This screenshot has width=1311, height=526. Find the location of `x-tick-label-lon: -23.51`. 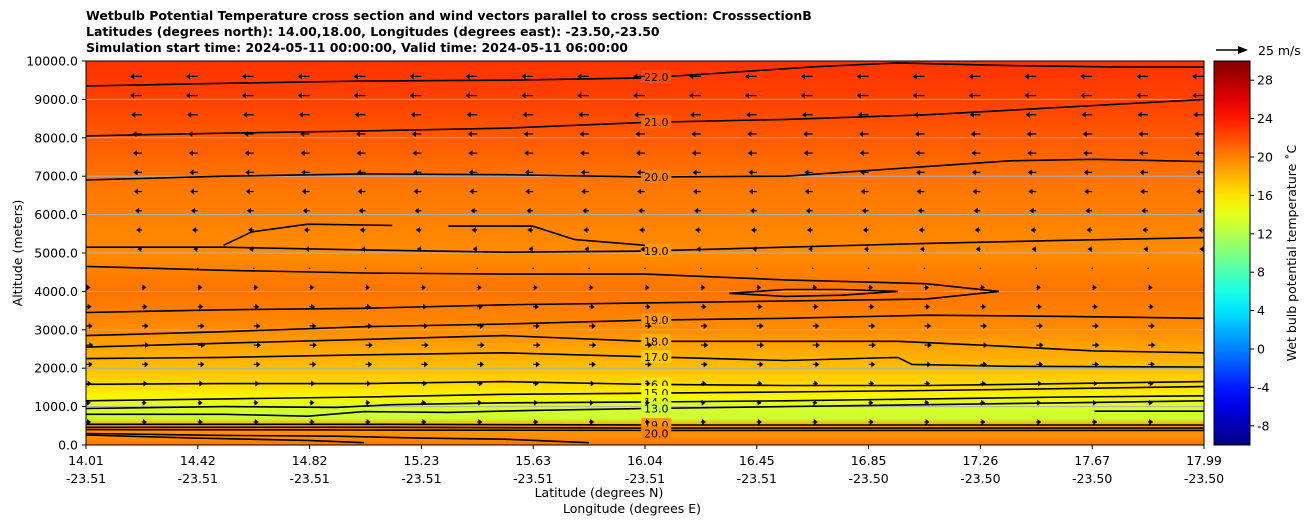

x-tick-label-lon: -23.51 is located at coordinates (533, 478).